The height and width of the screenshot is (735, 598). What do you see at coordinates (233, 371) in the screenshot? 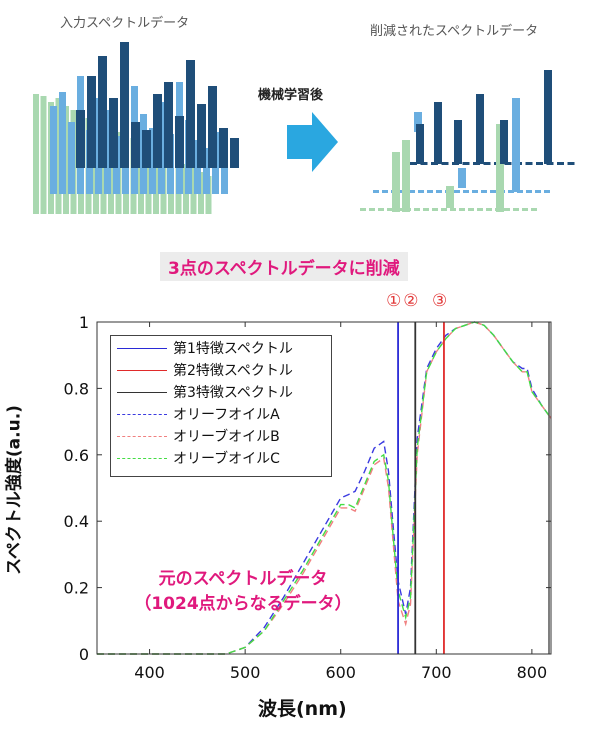
I see `legend-label: 第2特徴スペクトル` at bounding box center [233, 371].